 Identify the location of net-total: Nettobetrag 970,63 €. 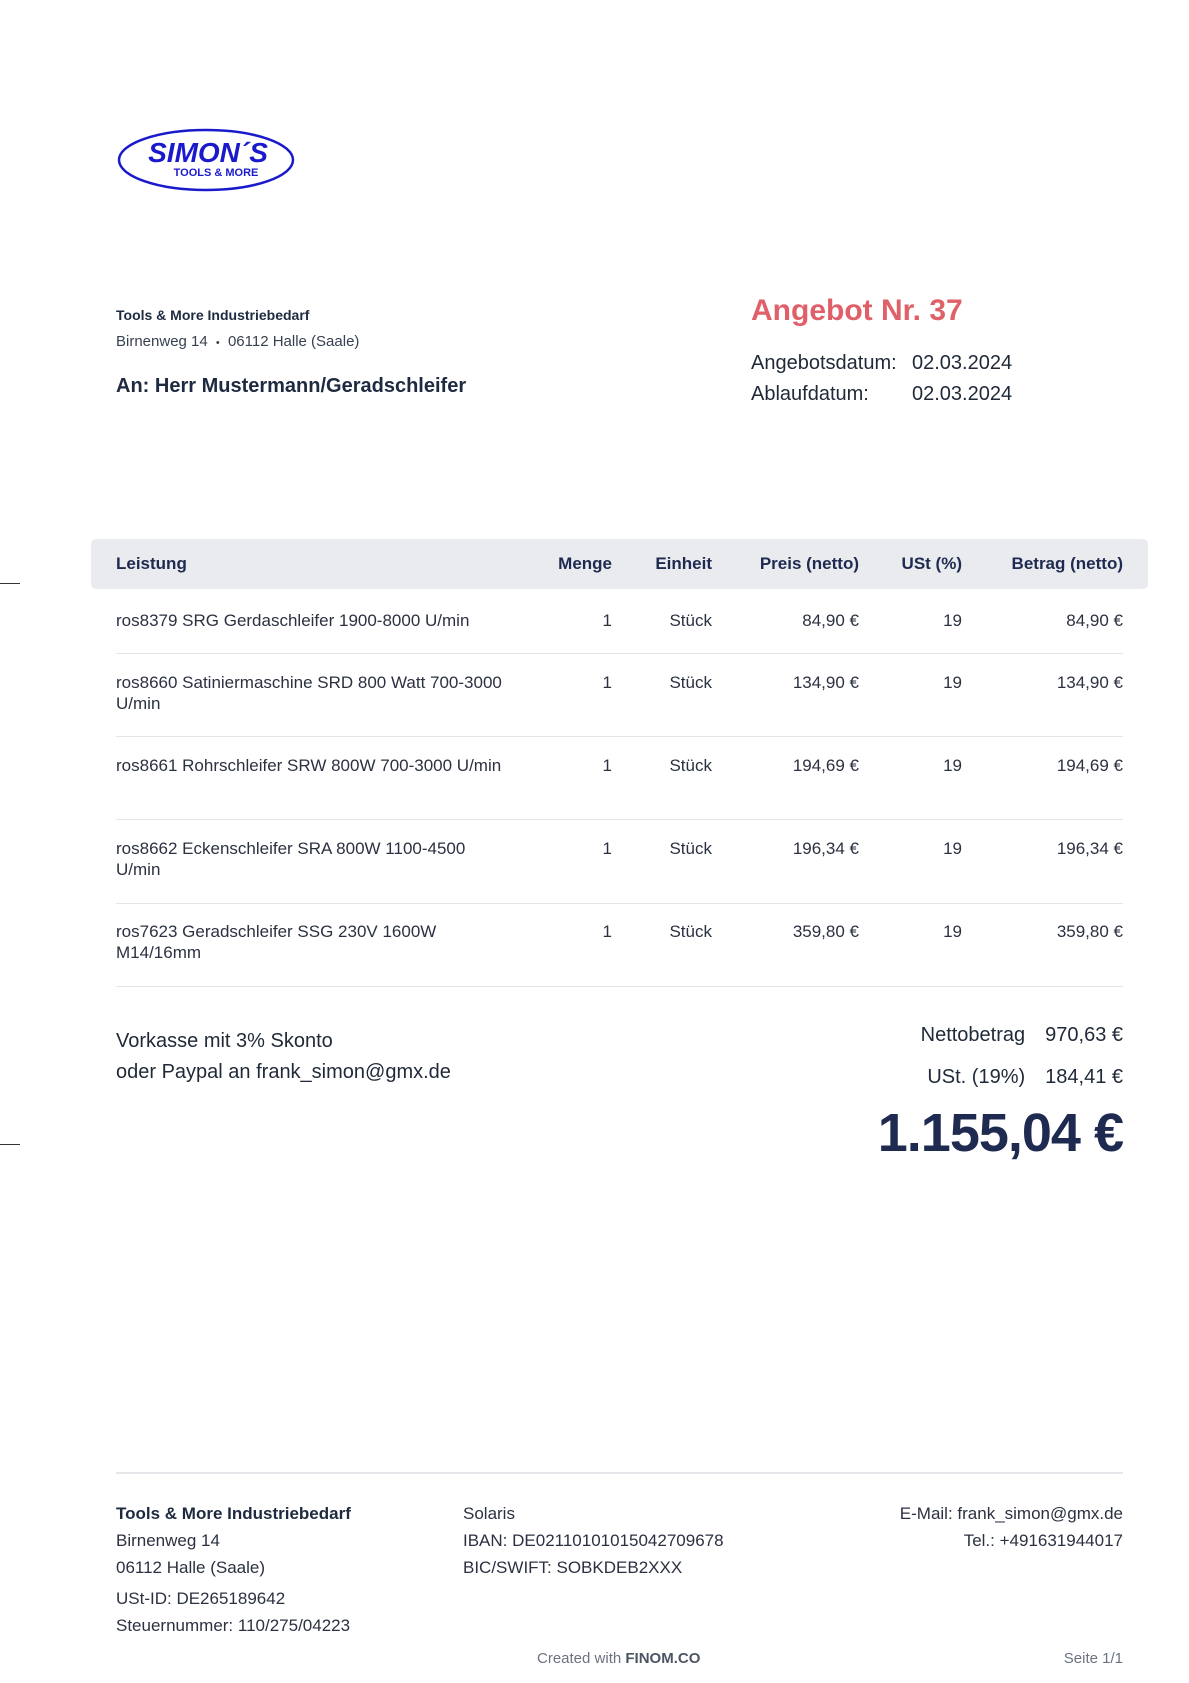
(1022, 1035).